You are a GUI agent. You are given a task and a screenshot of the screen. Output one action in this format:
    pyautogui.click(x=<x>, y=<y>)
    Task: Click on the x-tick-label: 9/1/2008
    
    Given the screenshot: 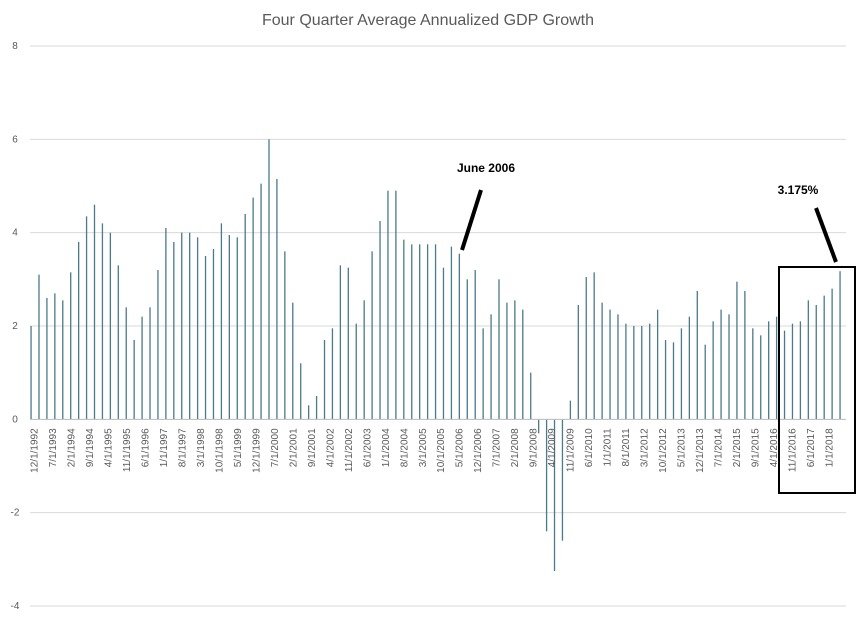 What is the action you would take?
    pyautogui.click(x=534, y=447)
    